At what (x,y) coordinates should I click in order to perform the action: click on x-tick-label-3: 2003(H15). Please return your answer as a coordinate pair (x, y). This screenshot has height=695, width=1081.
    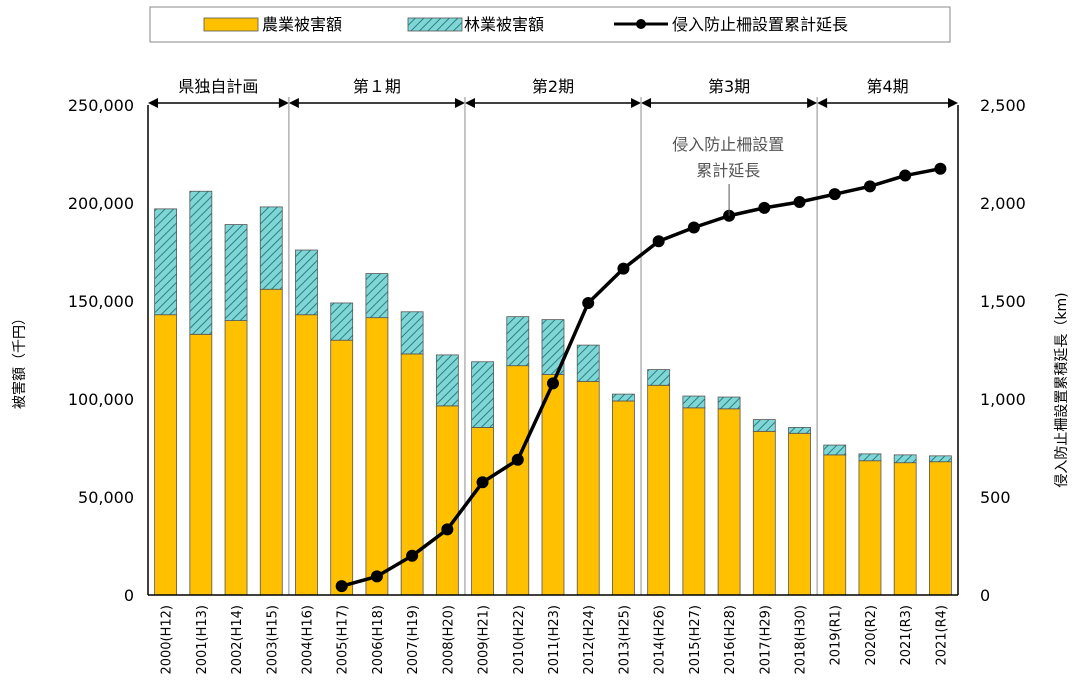
    Looking at the image, I should click on (272, 640).